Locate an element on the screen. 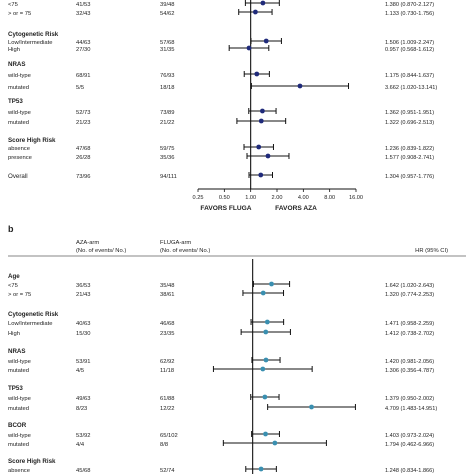 This screenshot has height=474, width=474. arm1-events: 4/5 is located at coordinates (80, 371).